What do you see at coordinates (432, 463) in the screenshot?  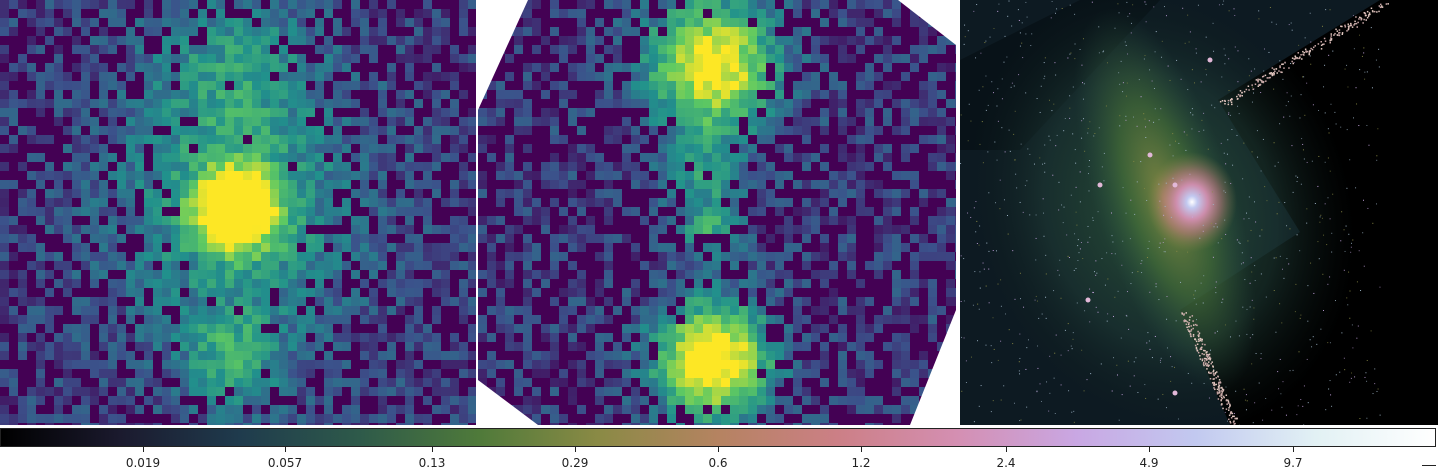 I see `colorbar-tick-label: 0.13` at bounding box center [432, 463].